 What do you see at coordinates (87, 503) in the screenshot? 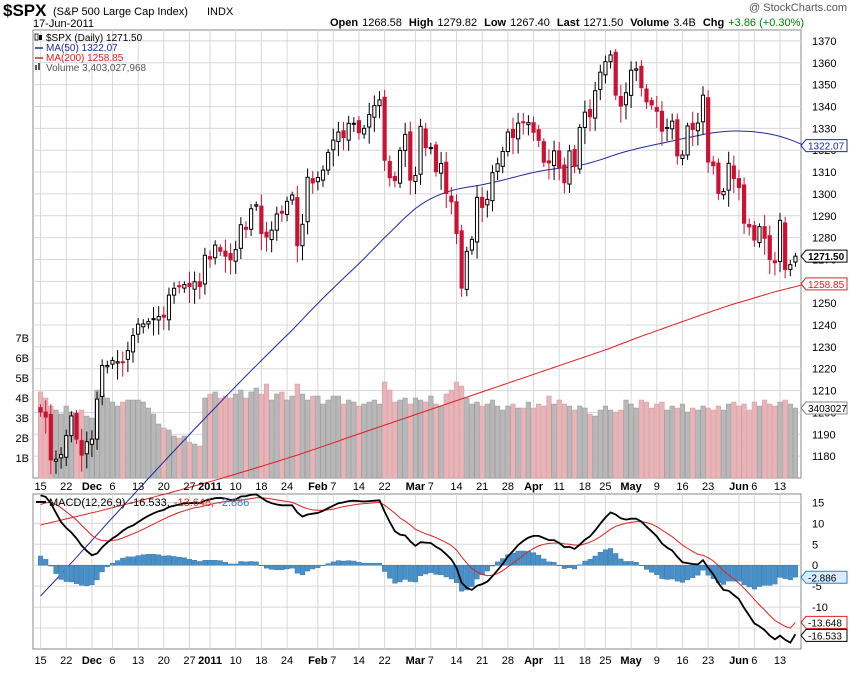
I see `macd-label: MACD(12,26,9)` at bounding box center [87, 503].